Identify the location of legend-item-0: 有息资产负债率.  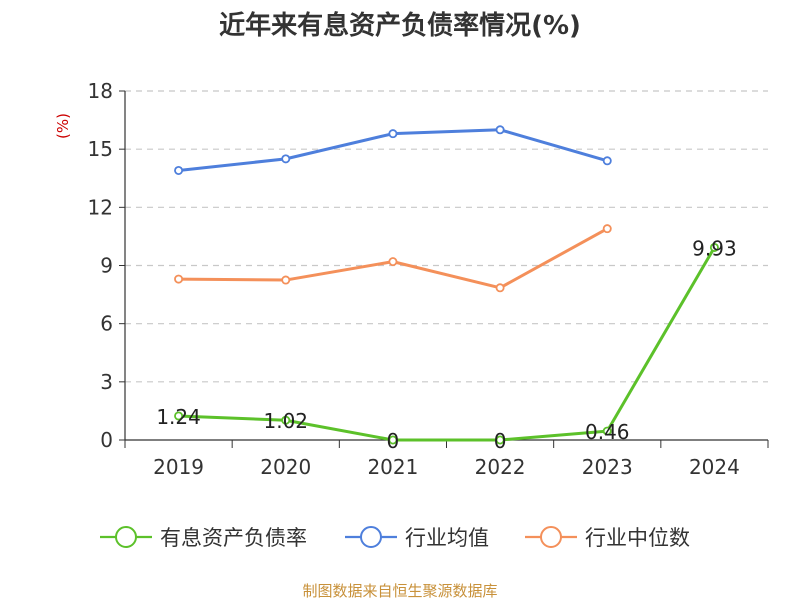
(203, 538).